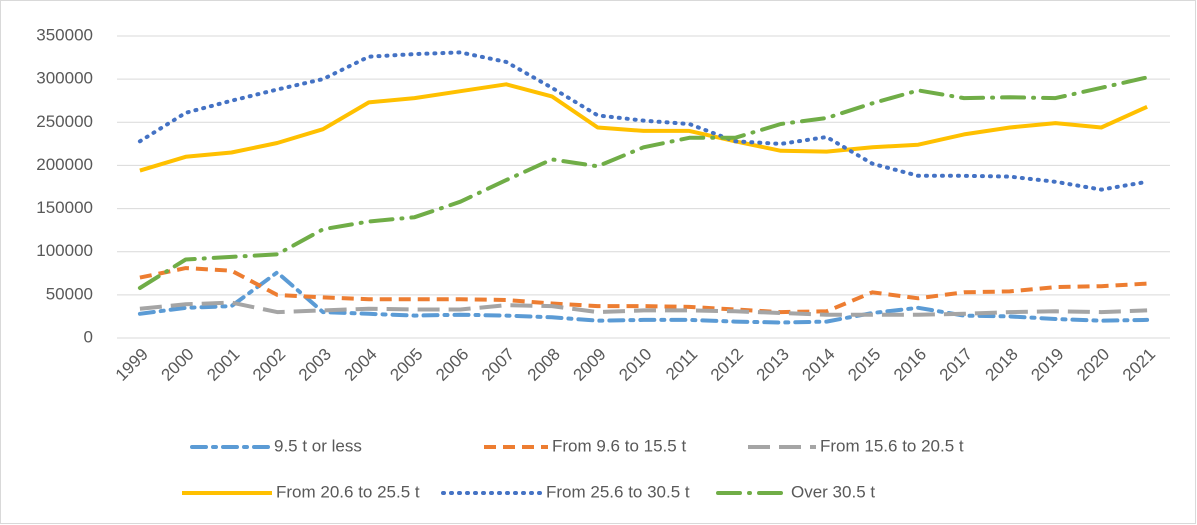  I want to click on y-tick-label: 300000, so click(64, 78).